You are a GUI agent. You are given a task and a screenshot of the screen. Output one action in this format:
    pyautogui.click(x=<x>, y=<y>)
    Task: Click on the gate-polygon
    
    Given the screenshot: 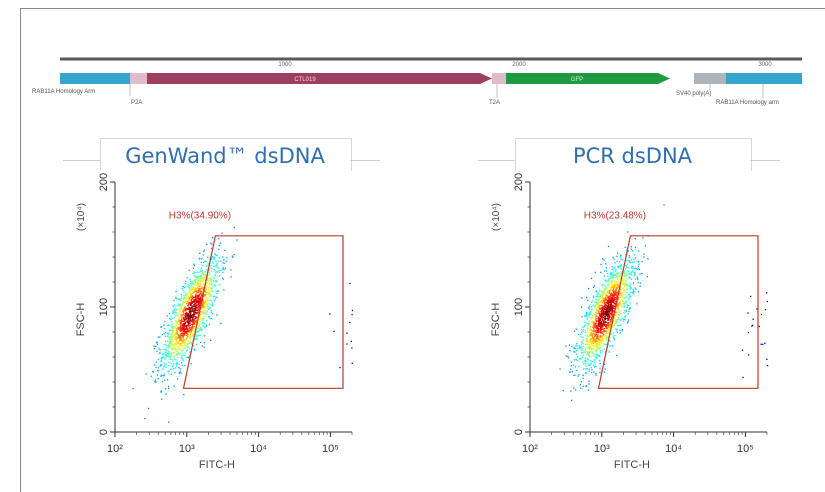 What is the action you would take?
    pyautogui.click(x=678, y=312)
    